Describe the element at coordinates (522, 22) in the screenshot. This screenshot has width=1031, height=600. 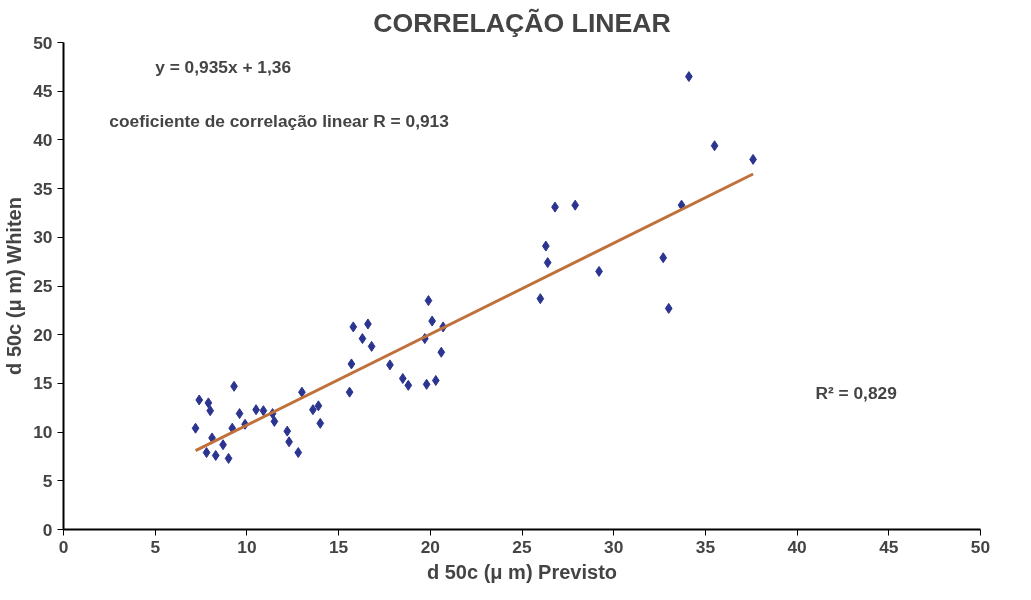
I see `chart-title: CORRELAÇÃO LINEAR` at that location.